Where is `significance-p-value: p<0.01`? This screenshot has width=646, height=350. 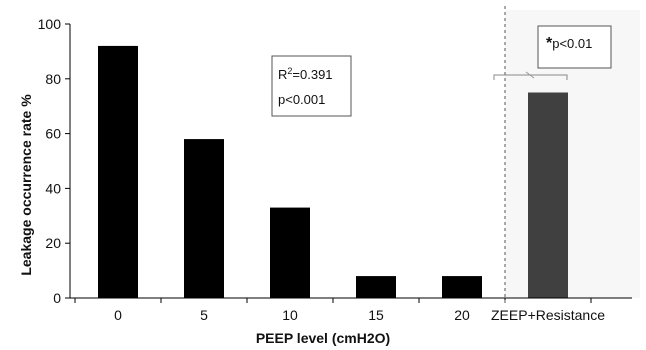 significance-p-value: p<0.01 is located at coordinates (572, 43).